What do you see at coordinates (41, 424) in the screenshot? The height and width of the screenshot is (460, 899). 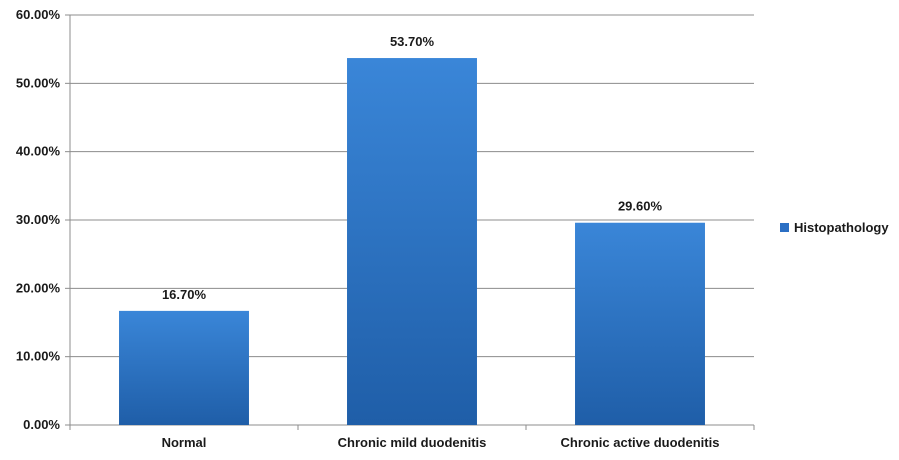 I see `y-tick-label: 0.00%` at bounding box center [41, 424].